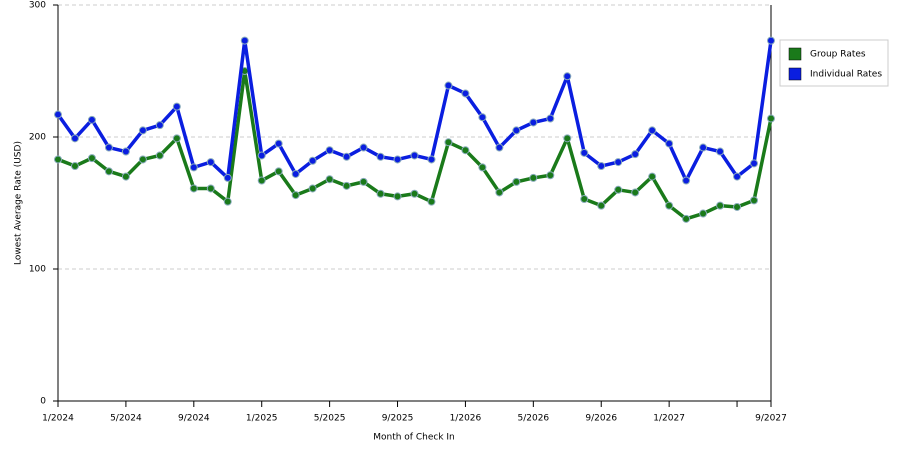 This screenshot has width=900, height=450. What do you see at coordinates (838, 55) in the screenshot?
I see `legend-label: Group Rates` at bounding box center [838, 55].